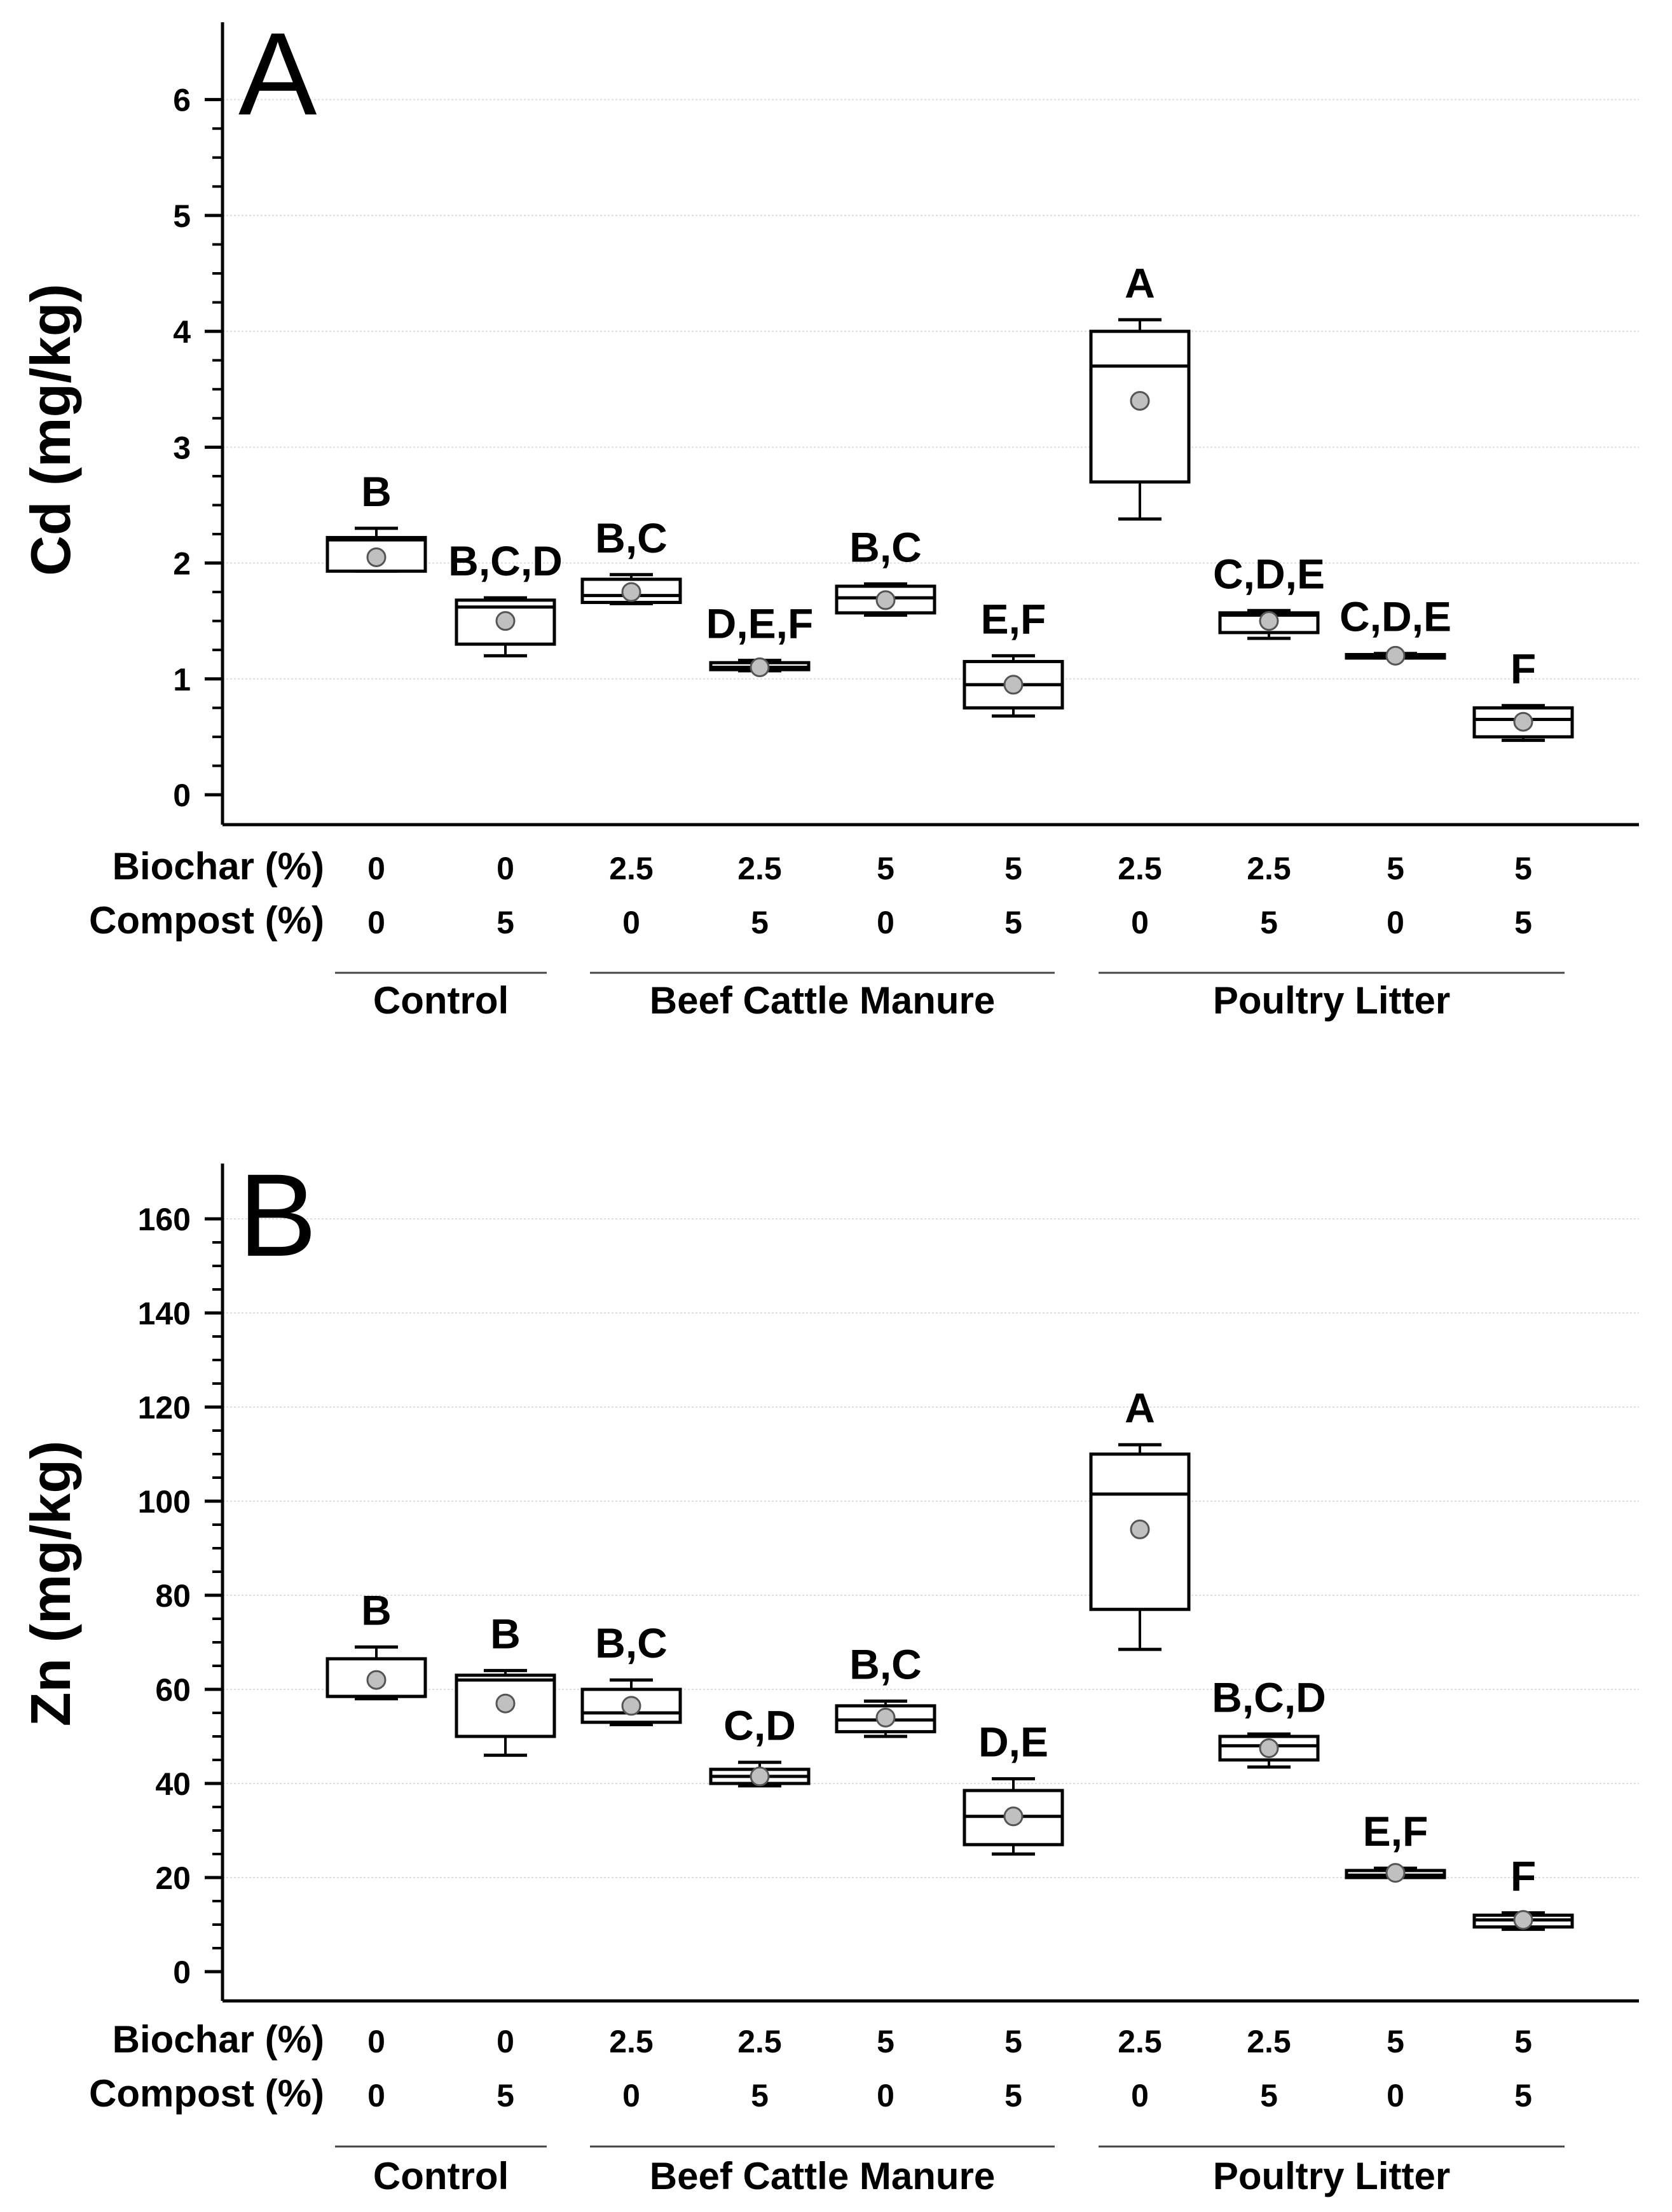 The width and height of the screenshot is (1672, 2212). I want to click on y-axis-title: Zn (mg/kg), so click(51, 1584).